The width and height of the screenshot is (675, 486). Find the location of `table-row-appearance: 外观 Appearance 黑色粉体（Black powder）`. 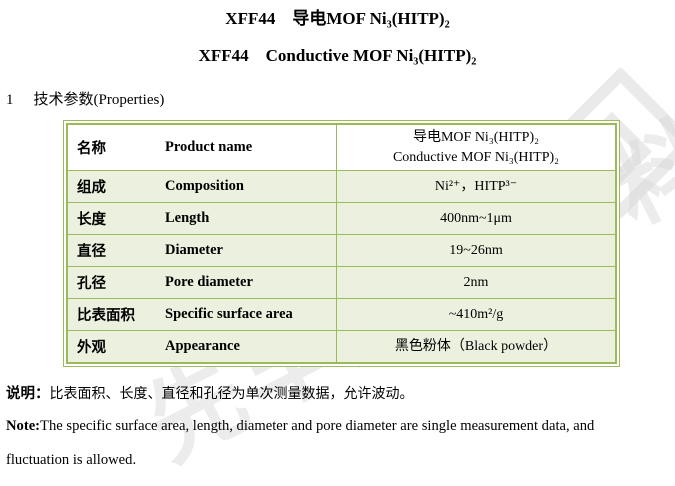

table-row-appearance: 外观 Appearance 黑色粉体（Black powder） is located at coordinates (341, 346).